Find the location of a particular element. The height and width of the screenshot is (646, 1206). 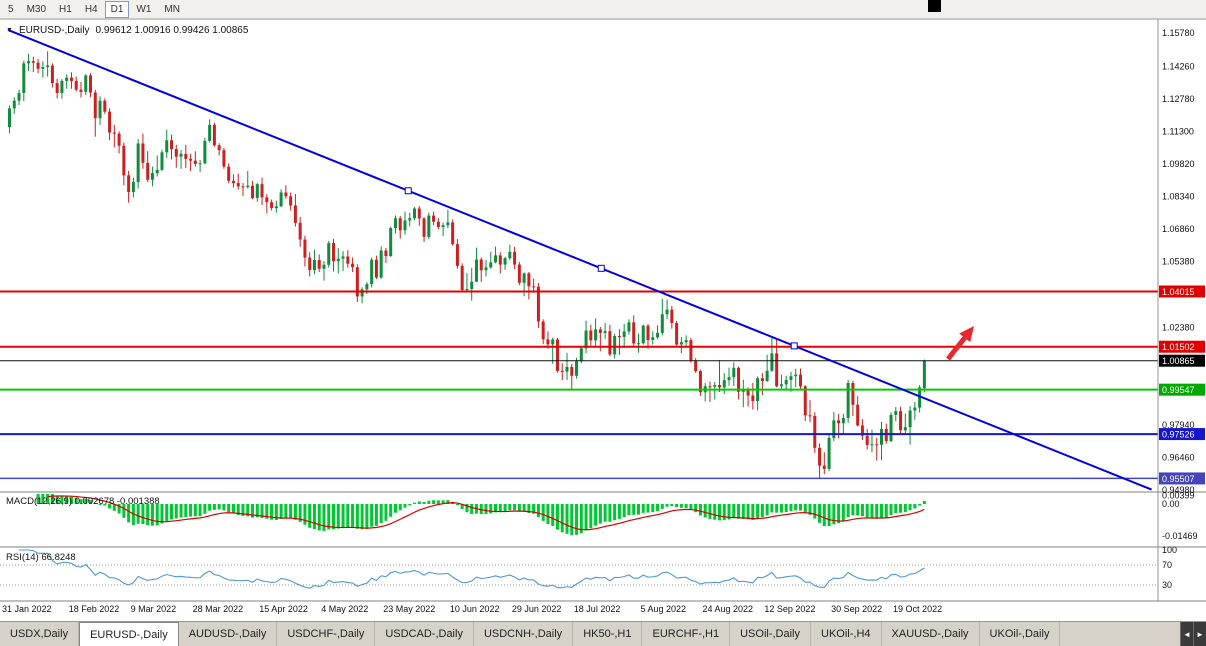

chart-tab-ukoildaily: UKOil-,Daily is located at coordinates (1020, 634).